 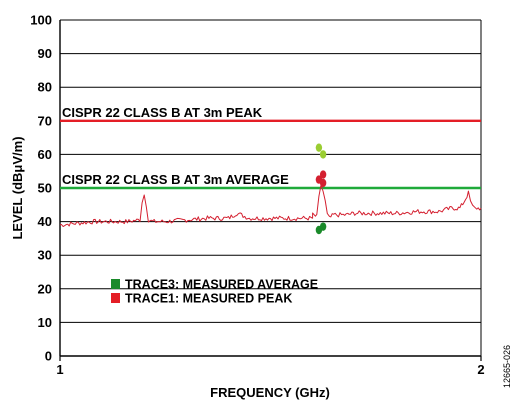 What do you see at coordinates (45, 288) in the screenshot?
I see `y-tick-label-20: 20` at bounding box center [45, 288].